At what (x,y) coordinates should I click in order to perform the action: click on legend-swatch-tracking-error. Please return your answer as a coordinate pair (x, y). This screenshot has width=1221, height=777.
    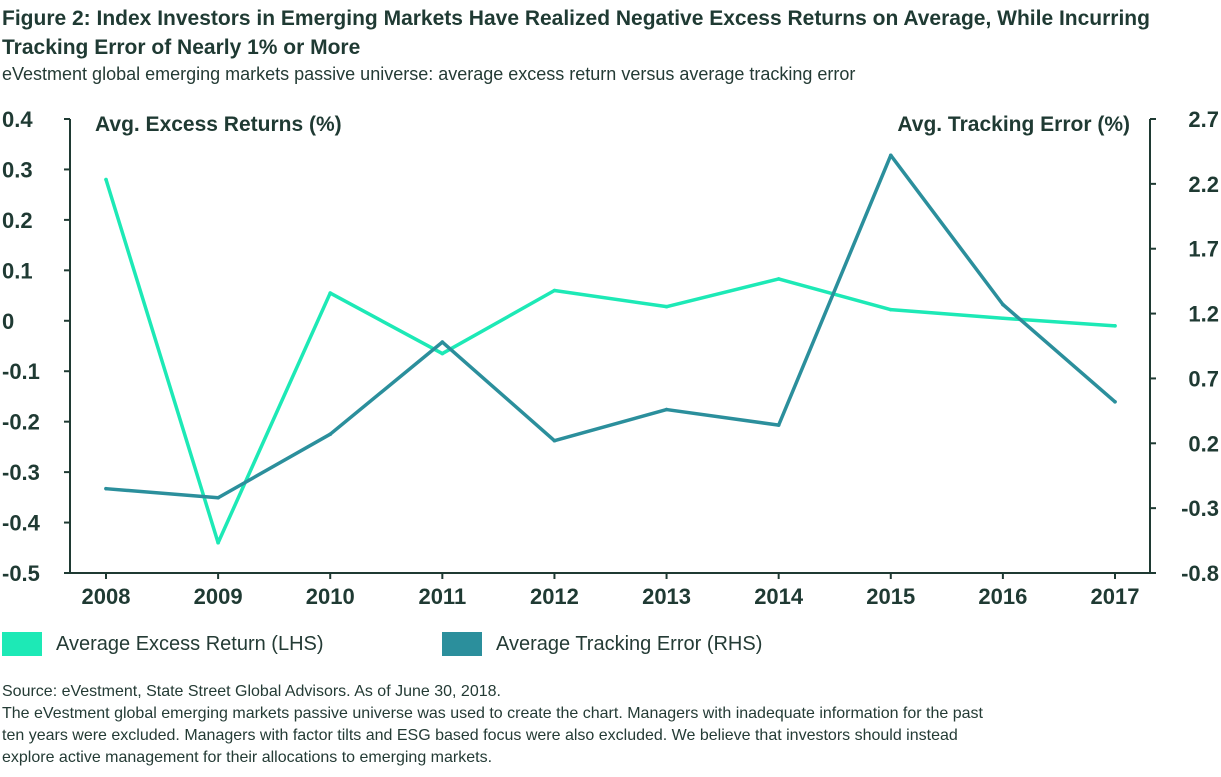
    Looking at the image, I should click on (462, 644).